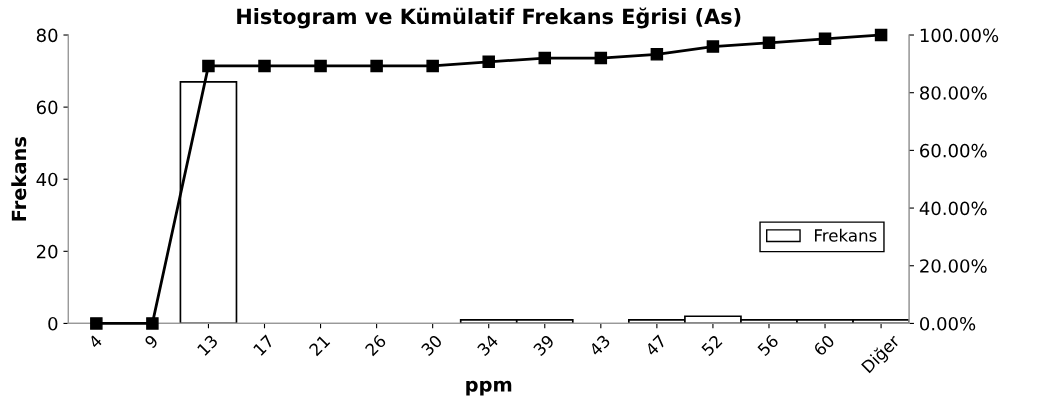 The width and height of the screenshot is (1051, 412). What do you see at coordinates (151, 342) in the screenshot?
I see `x-tick-label: 9` at bounding box center [151, 342].